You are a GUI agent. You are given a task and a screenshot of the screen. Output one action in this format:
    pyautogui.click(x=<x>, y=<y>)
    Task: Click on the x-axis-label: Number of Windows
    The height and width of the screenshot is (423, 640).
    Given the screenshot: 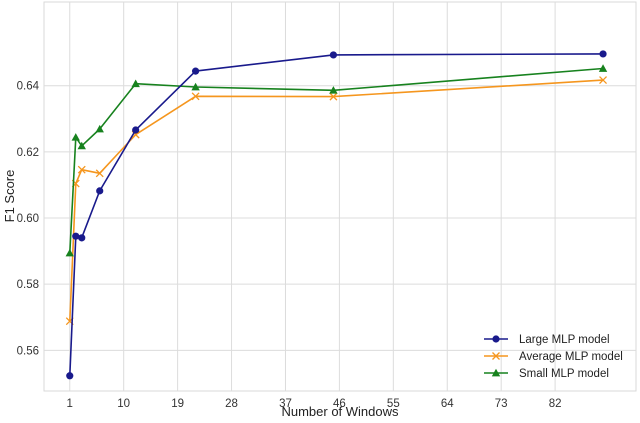 What is the action you would take?
    pyautogui.click(x=340, y=411)
    